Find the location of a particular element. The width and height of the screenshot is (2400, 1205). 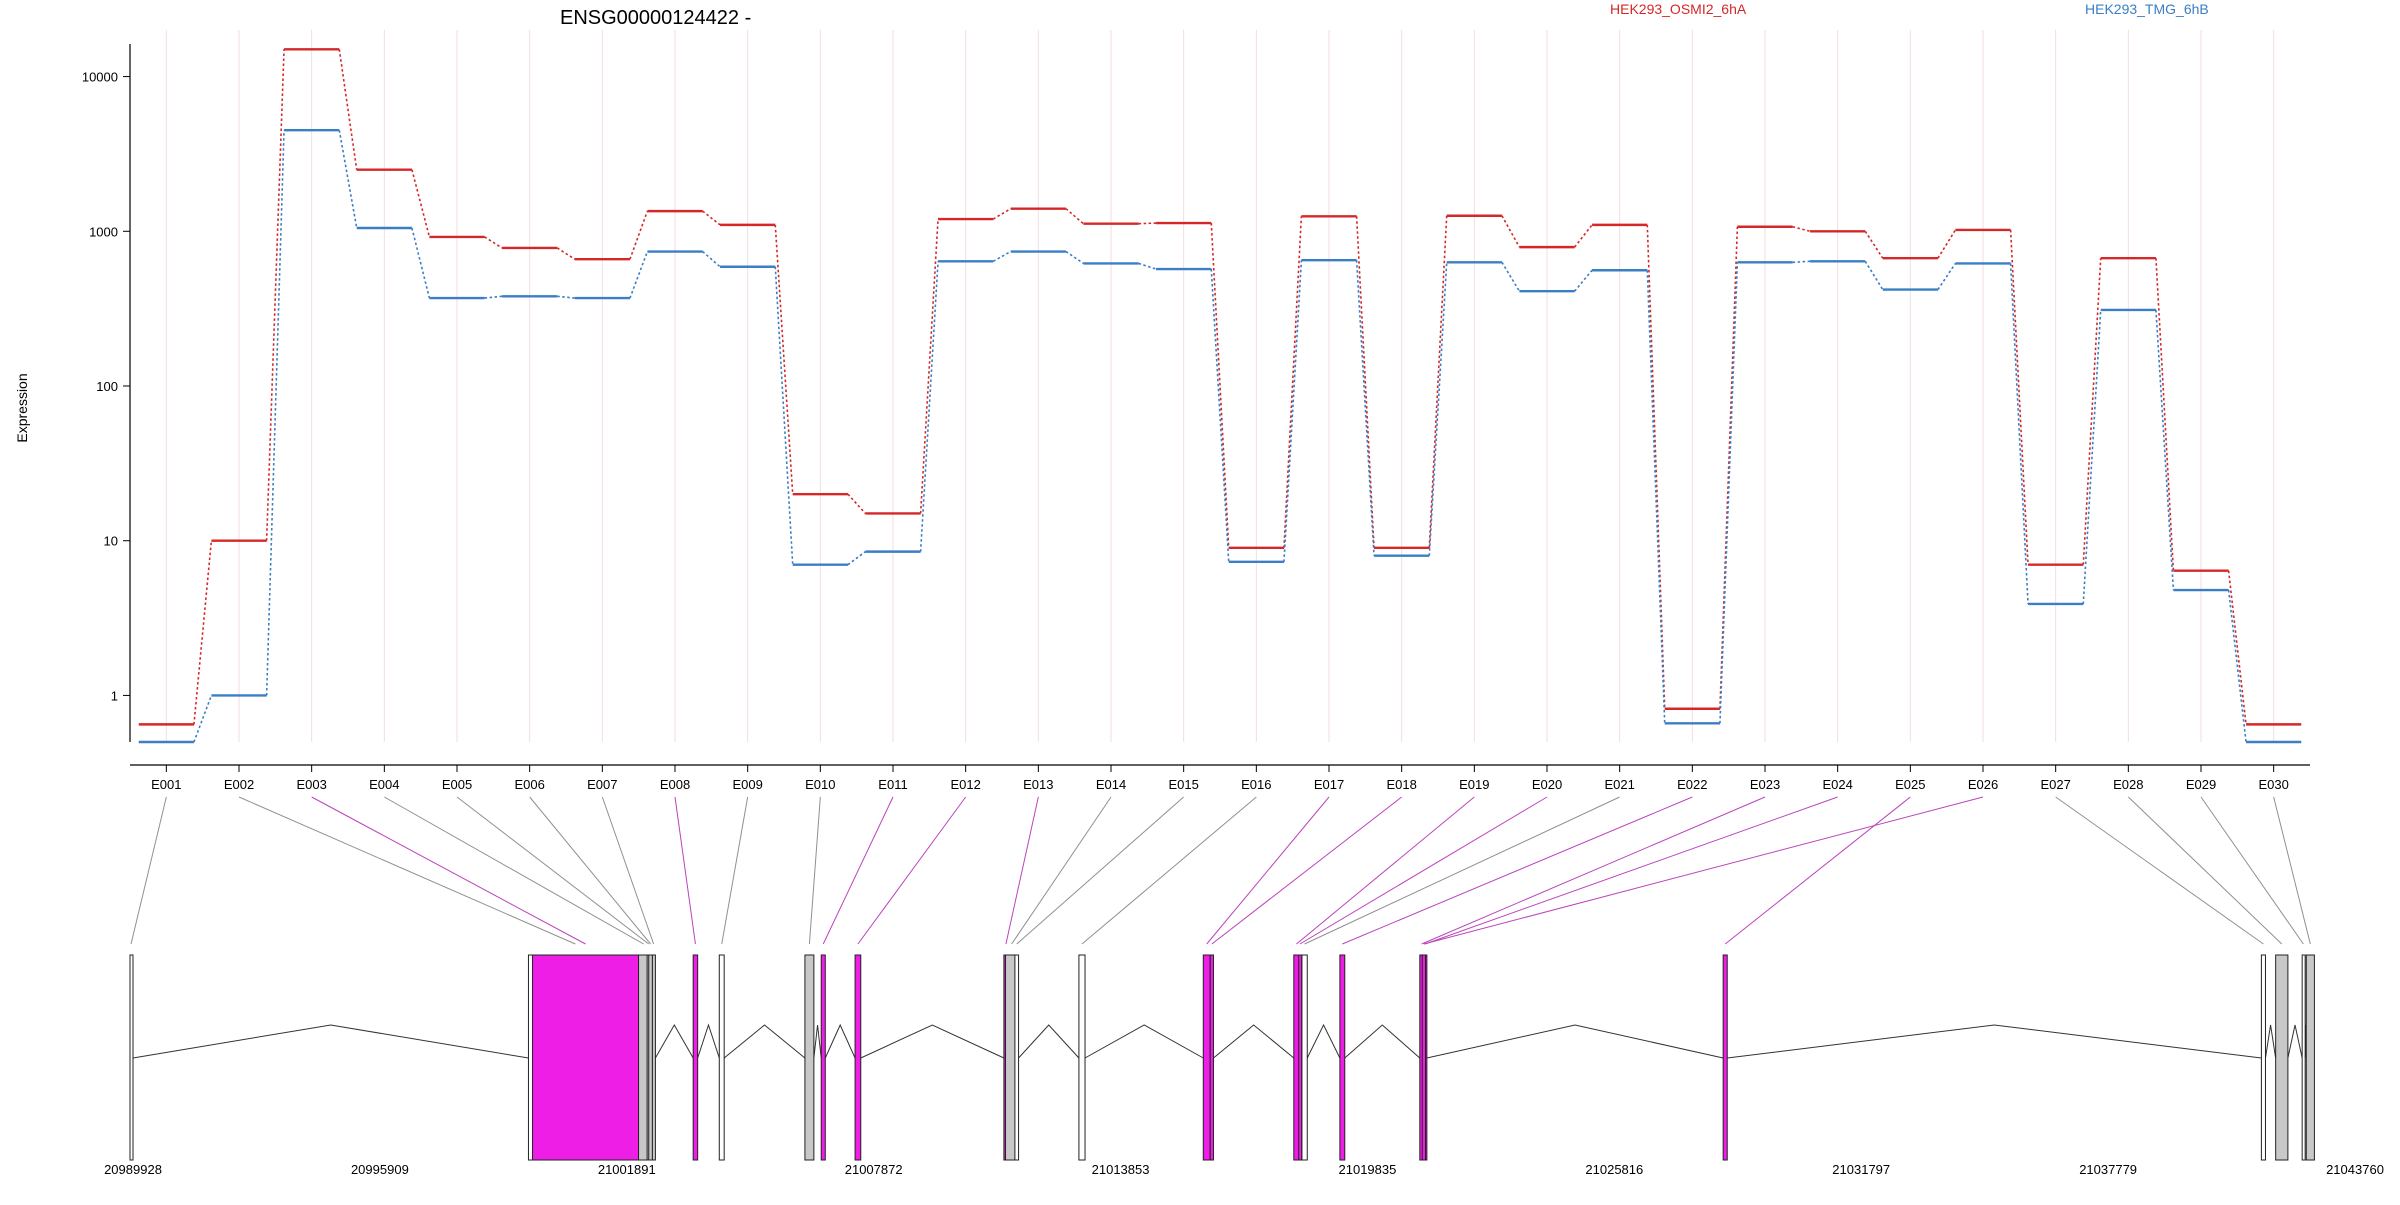

x-tick-label-e002: E002 is located at coordinates (239, 784).